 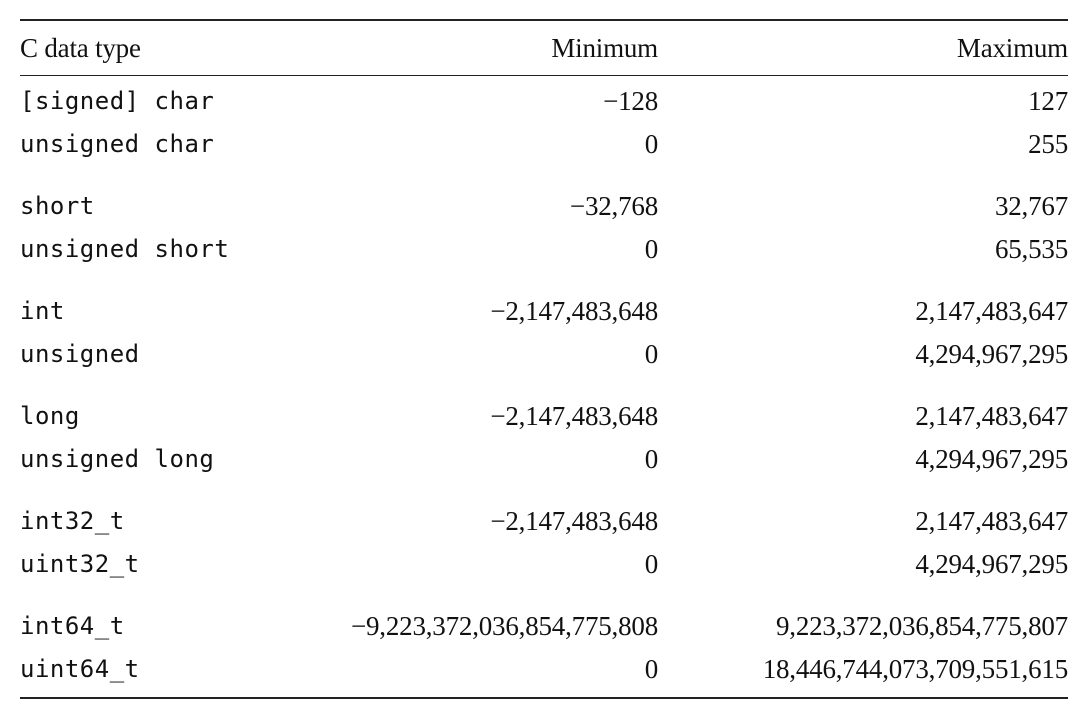 What do you see at coordinates (544, 75) in the screenshot?
I see `table-header-rule` at bounding box center [544, 75].